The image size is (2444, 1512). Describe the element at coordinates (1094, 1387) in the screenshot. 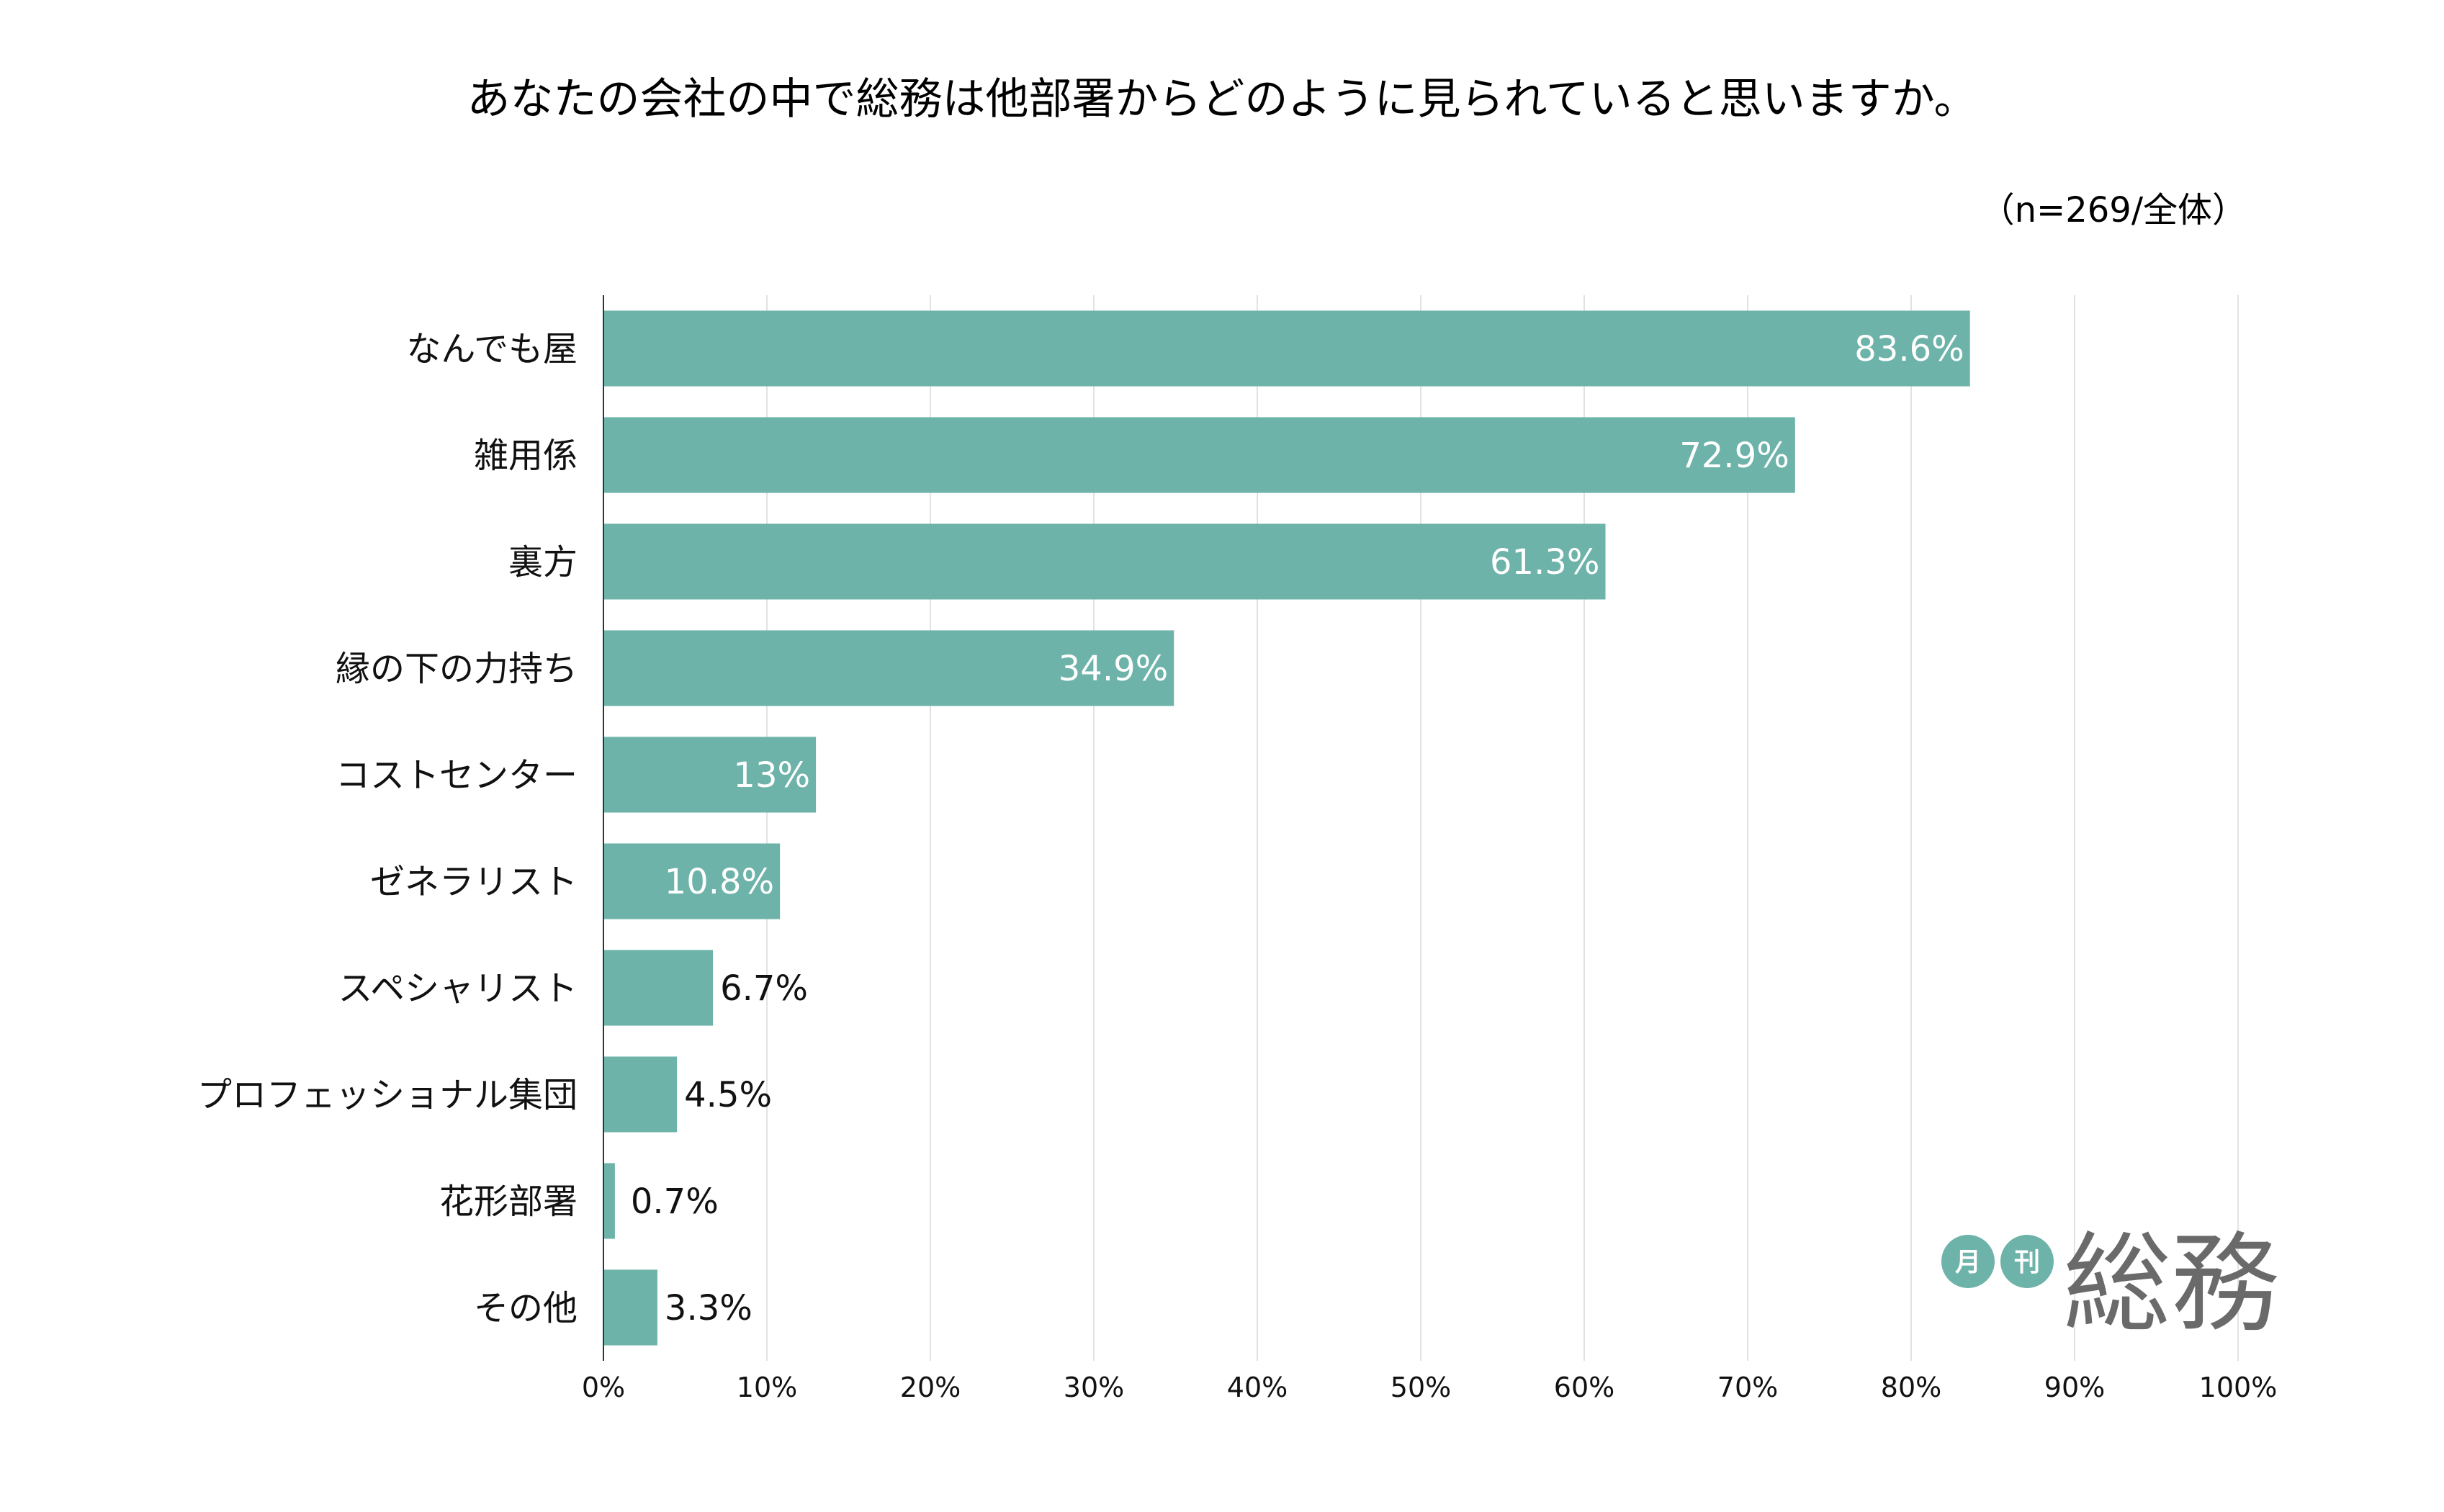

I see `x-tick-label: 30%` at that location.